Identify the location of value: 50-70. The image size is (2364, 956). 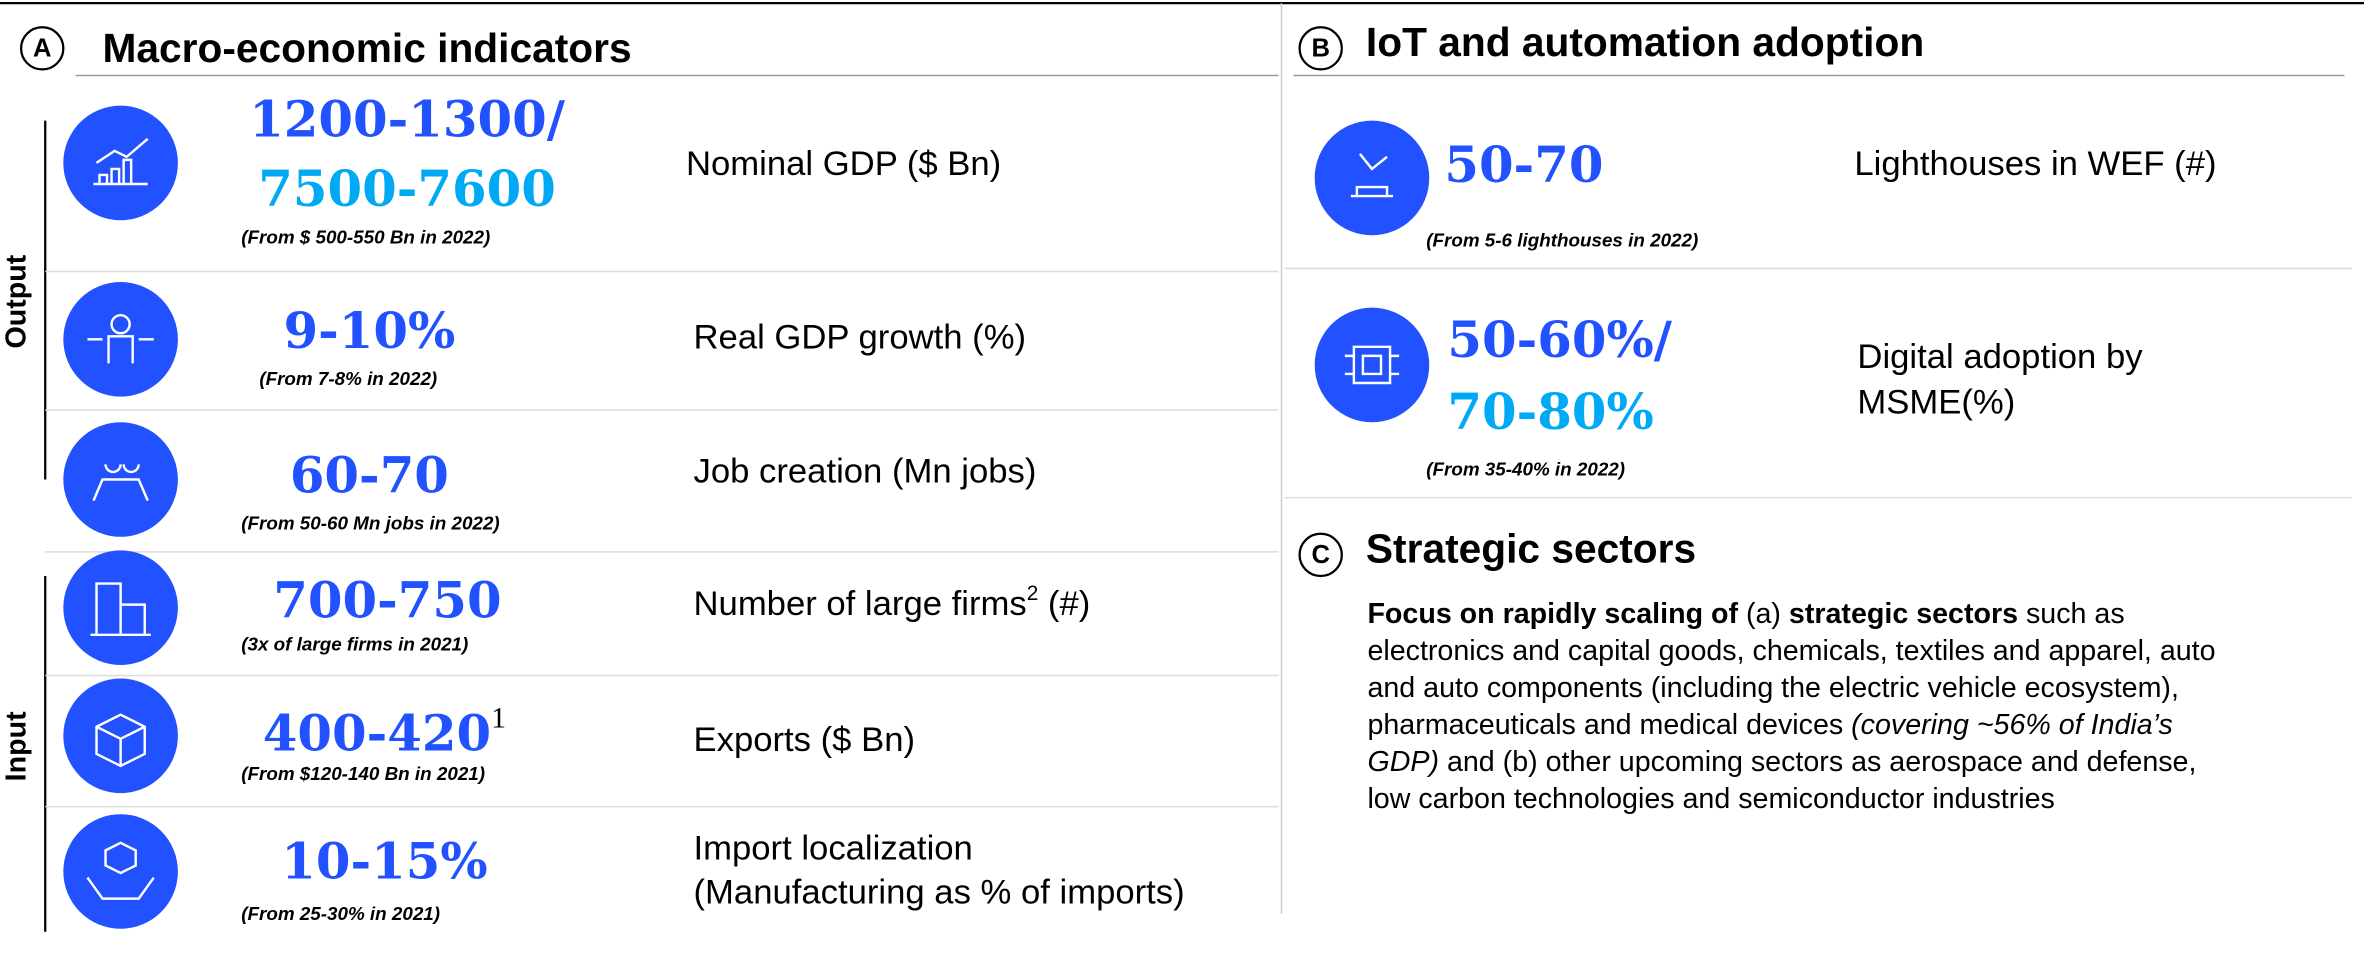
(1523, 164).